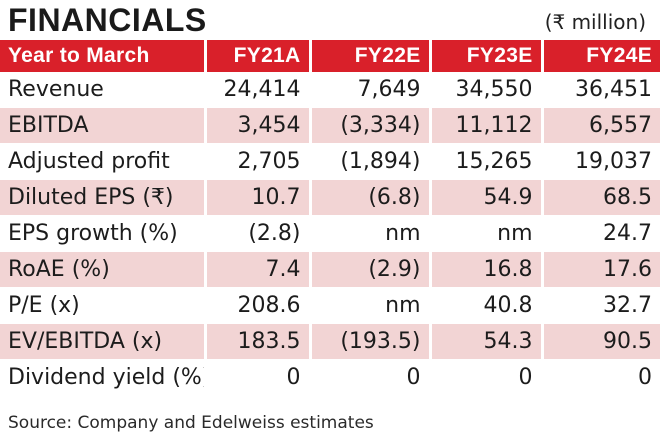 The width and height of the screenshot is (660, 440). Describe the element at coordinates (102, 377) in the screenshot. I see `row-label: Dividend yield (%)` at that location.